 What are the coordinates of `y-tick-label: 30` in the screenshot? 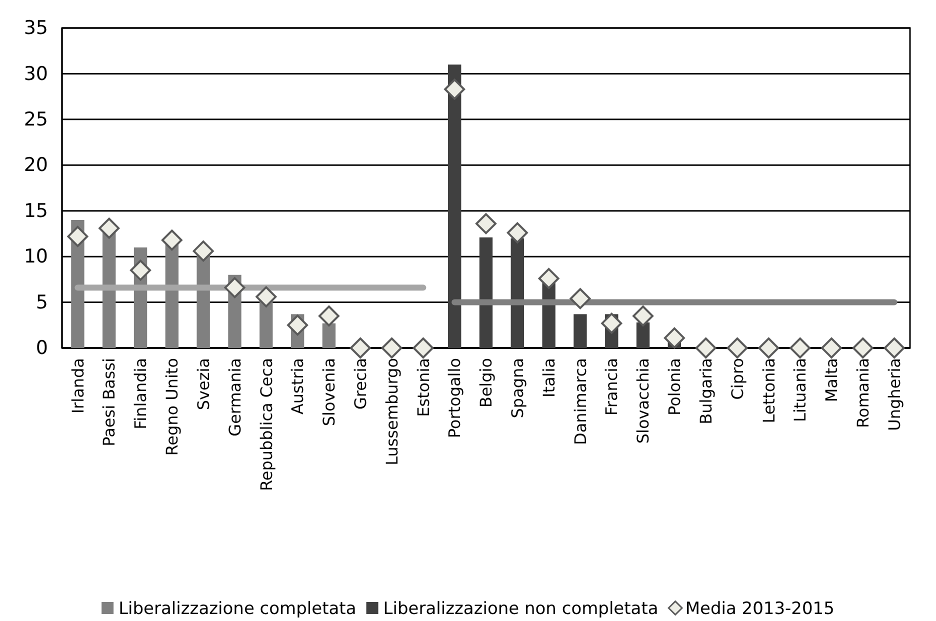 It's located at (36, 73).